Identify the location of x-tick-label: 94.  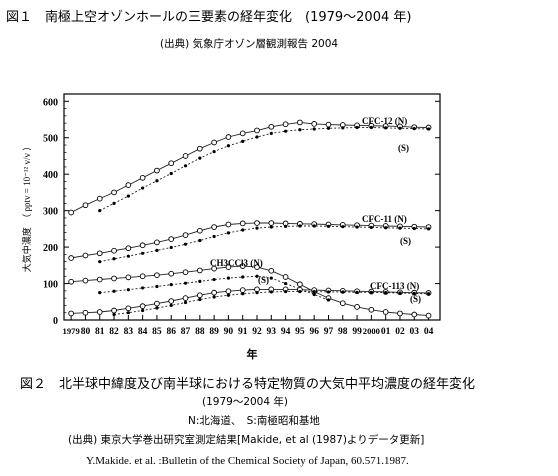
(286, 332).